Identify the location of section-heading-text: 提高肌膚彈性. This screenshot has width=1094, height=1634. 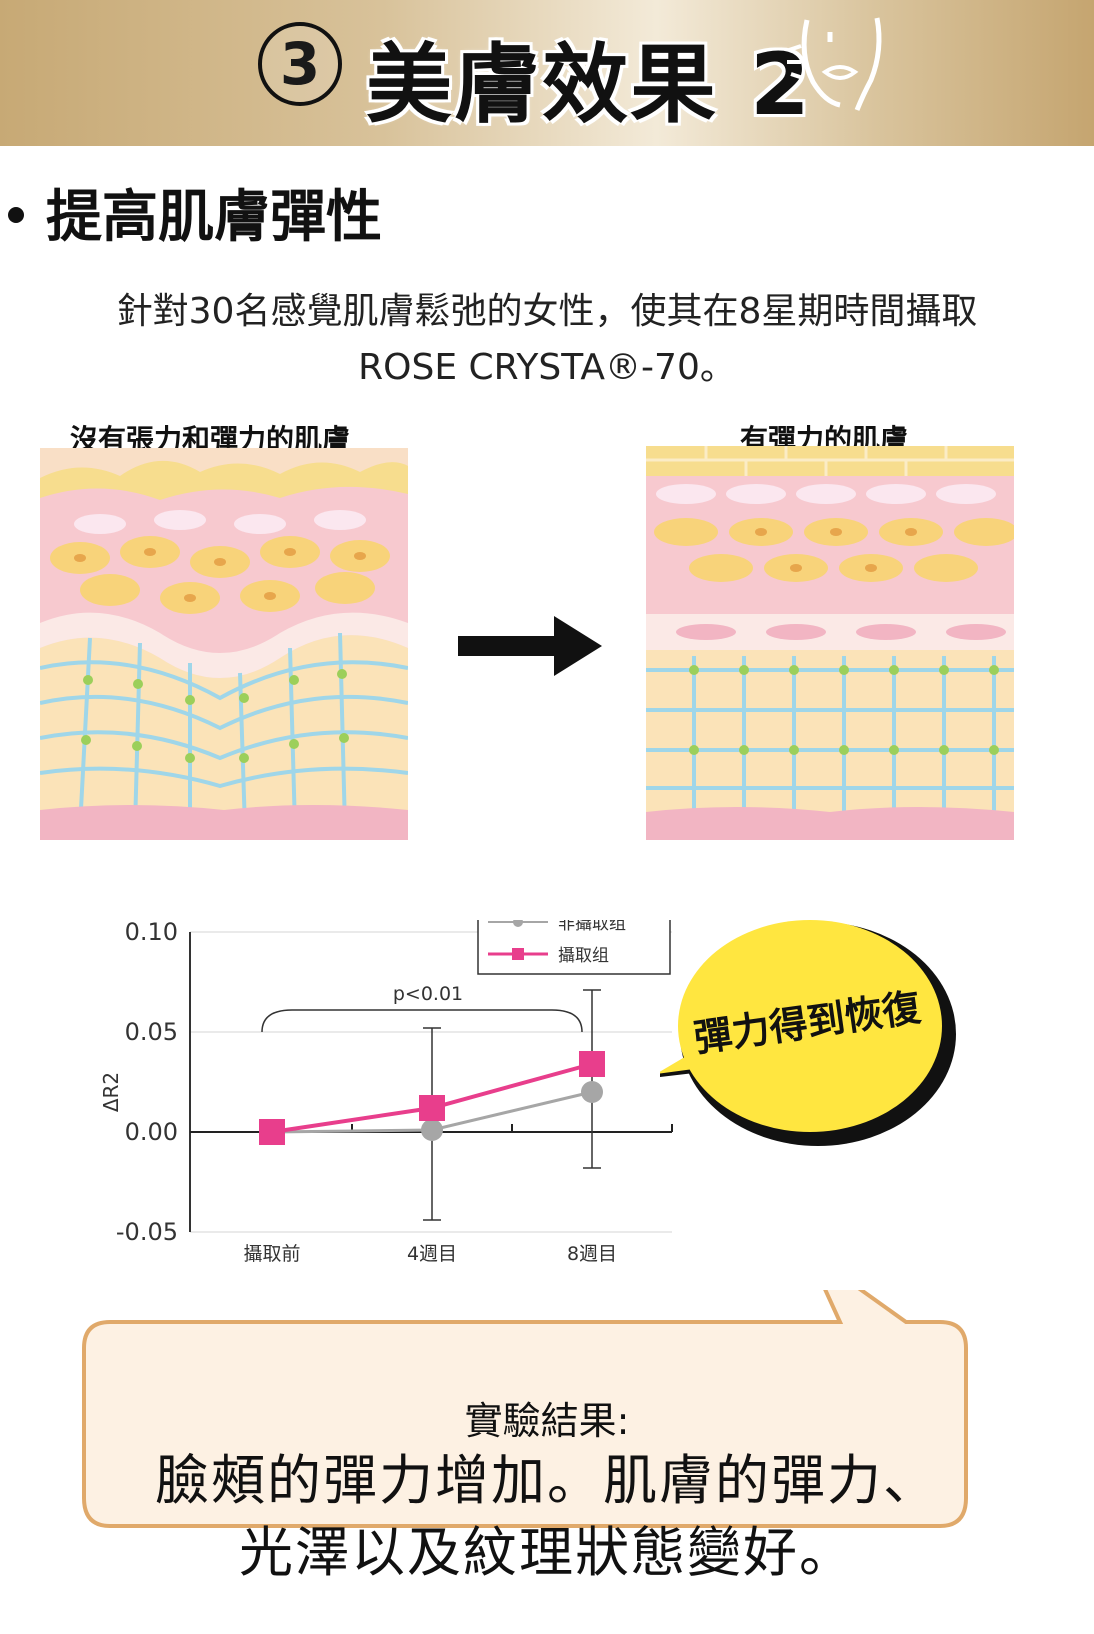
(214, 217).